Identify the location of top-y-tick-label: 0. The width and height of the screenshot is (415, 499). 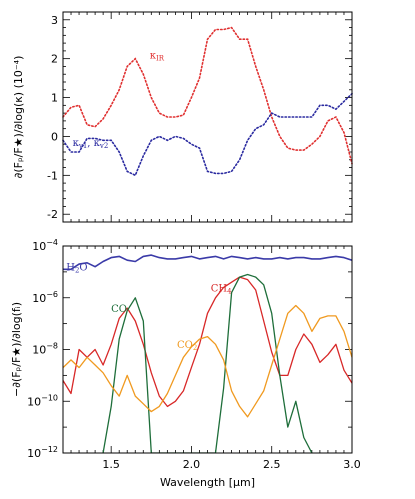
(54, 136).